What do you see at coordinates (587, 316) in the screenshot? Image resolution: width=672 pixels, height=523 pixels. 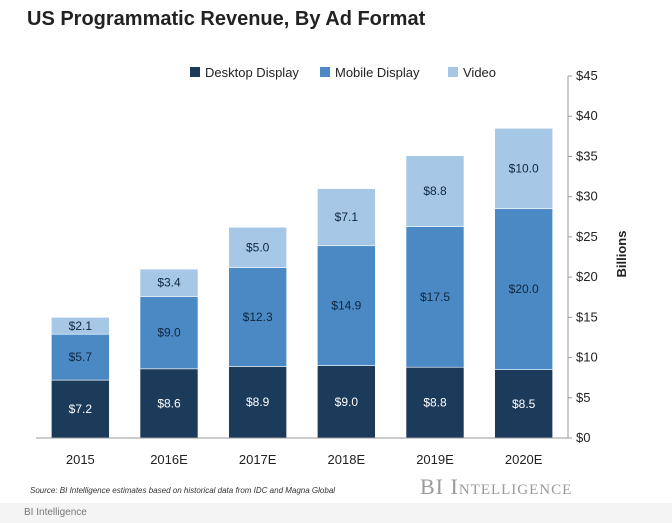 I see `y-tick-label: $15` at bounding box center [587, 316].